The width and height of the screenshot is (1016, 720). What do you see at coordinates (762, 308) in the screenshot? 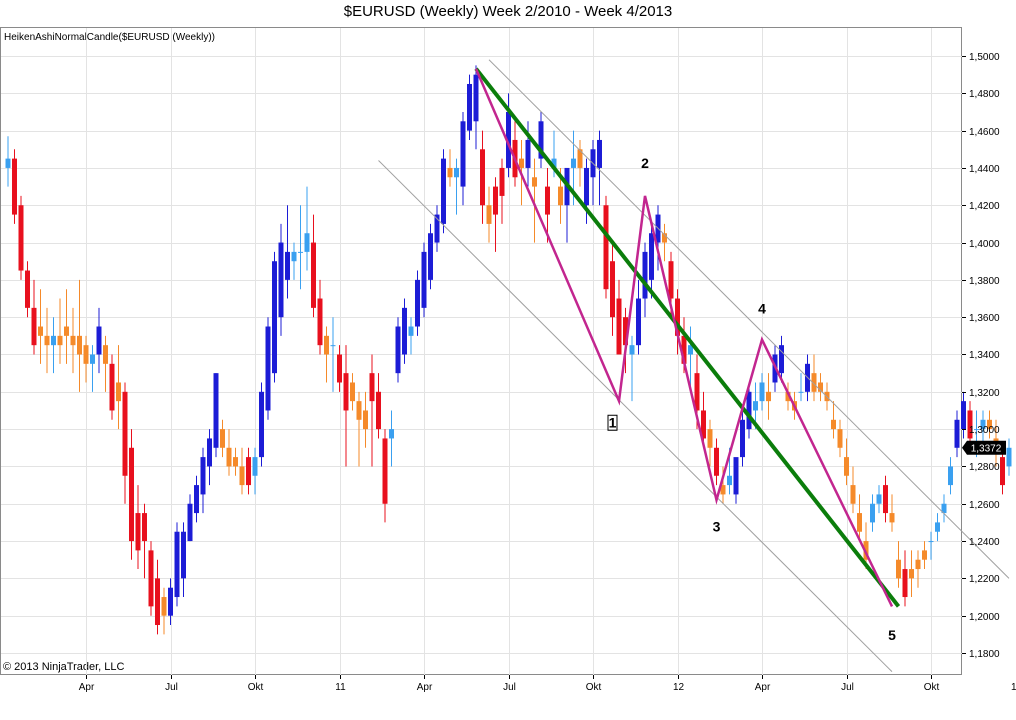
I see `wave-label-4: 4` at bounding box center [762, 308].